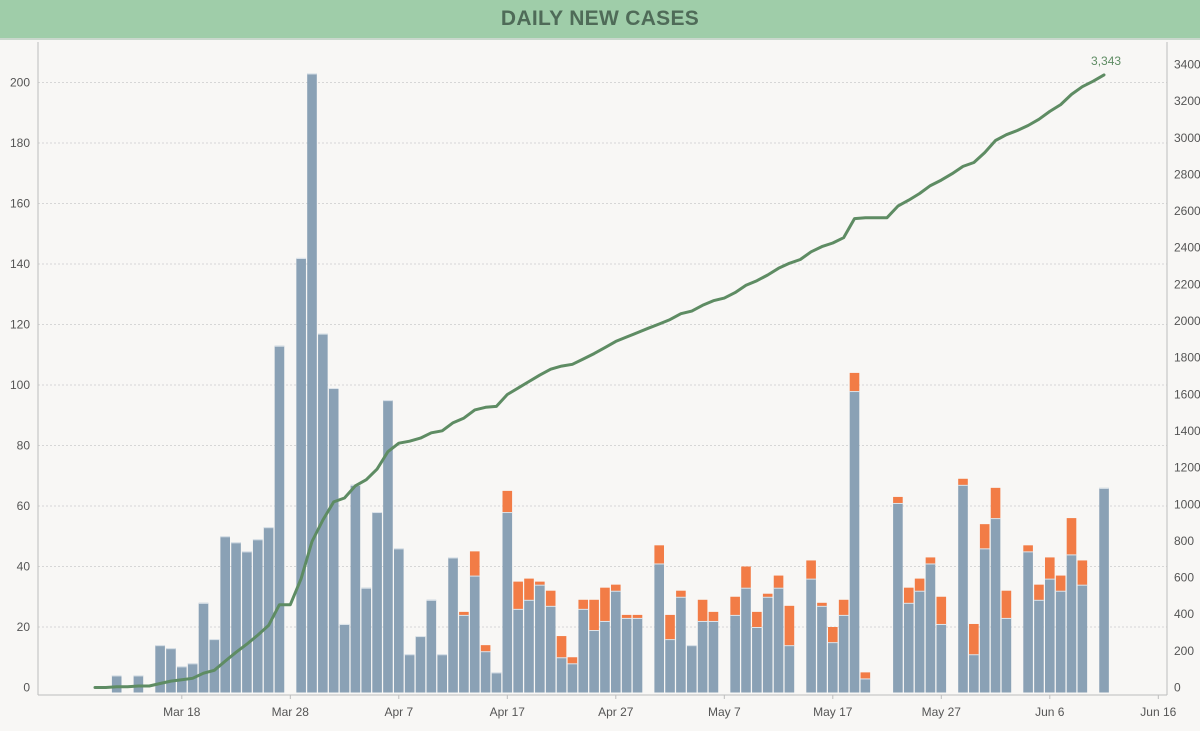 This screenshot has height=731, width=1200. I want to click on y-right-tick-label: 400, so click(1184, 614).